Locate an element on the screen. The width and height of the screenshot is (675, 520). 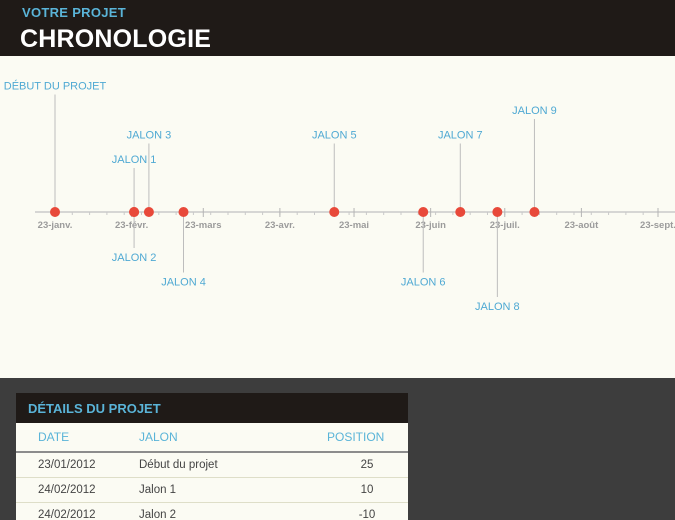
axis-tick-label: 23-juil. is located at coordinates (505, 225).